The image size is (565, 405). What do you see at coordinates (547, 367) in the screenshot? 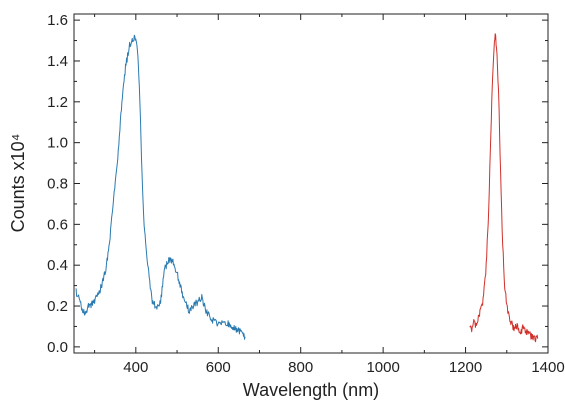
I see `x-tick-label: 1400` at bounding box center [547, 367].